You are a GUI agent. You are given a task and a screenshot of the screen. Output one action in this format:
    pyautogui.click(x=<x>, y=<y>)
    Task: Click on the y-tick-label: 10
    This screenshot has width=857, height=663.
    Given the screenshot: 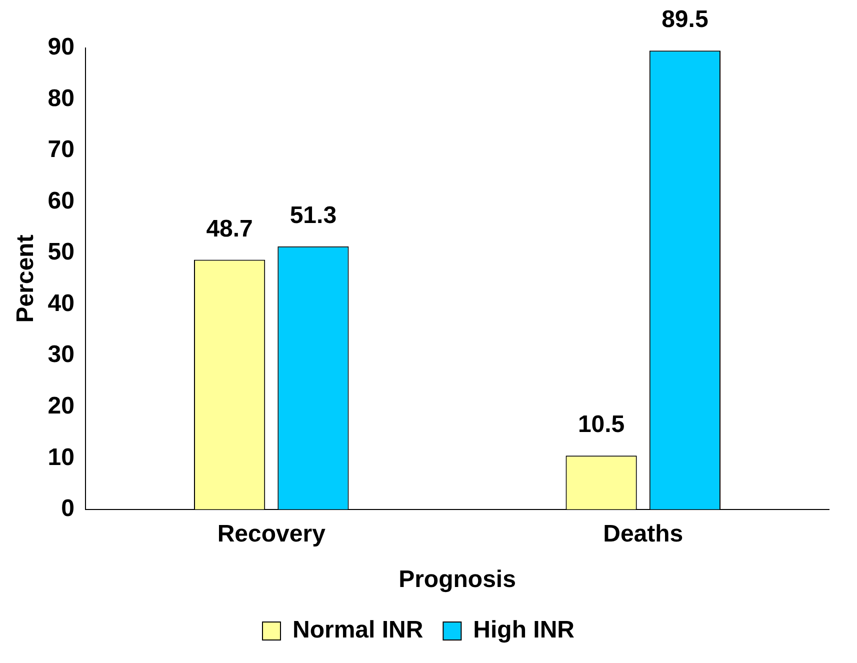 What is the action you would take?
    pyautogui.click(x=61, y=457)
    